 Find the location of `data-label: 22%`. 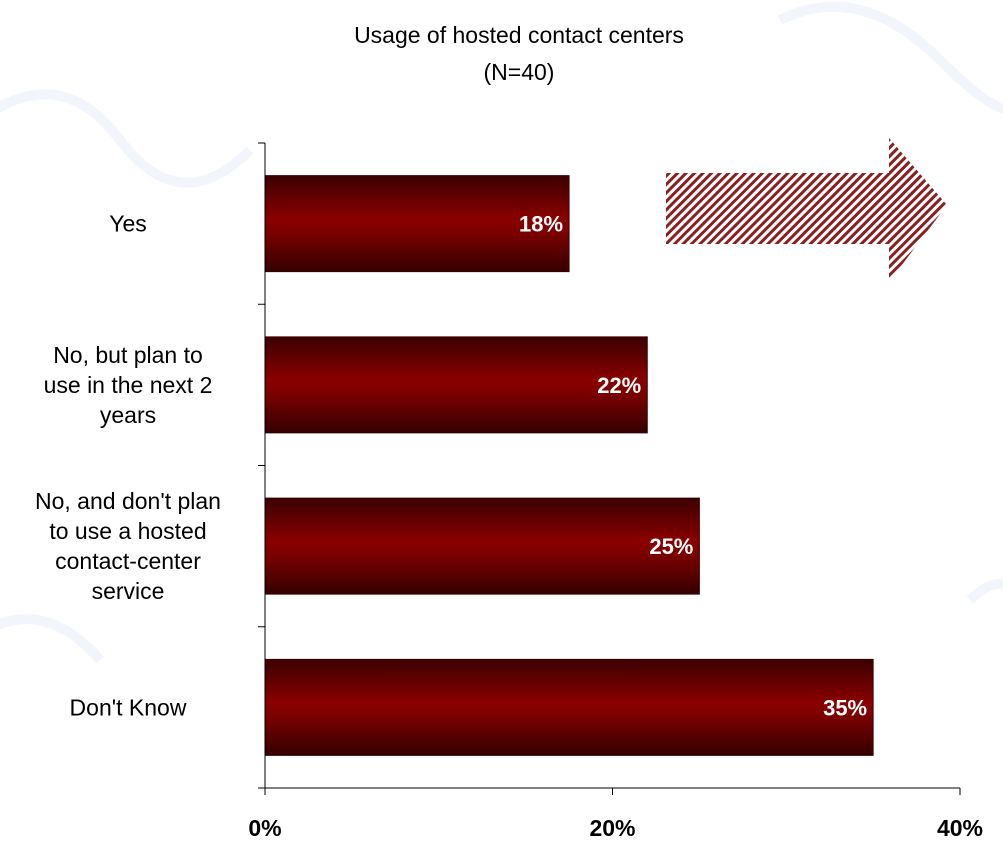

data-label: 22% is located at coordinates (619, 385).